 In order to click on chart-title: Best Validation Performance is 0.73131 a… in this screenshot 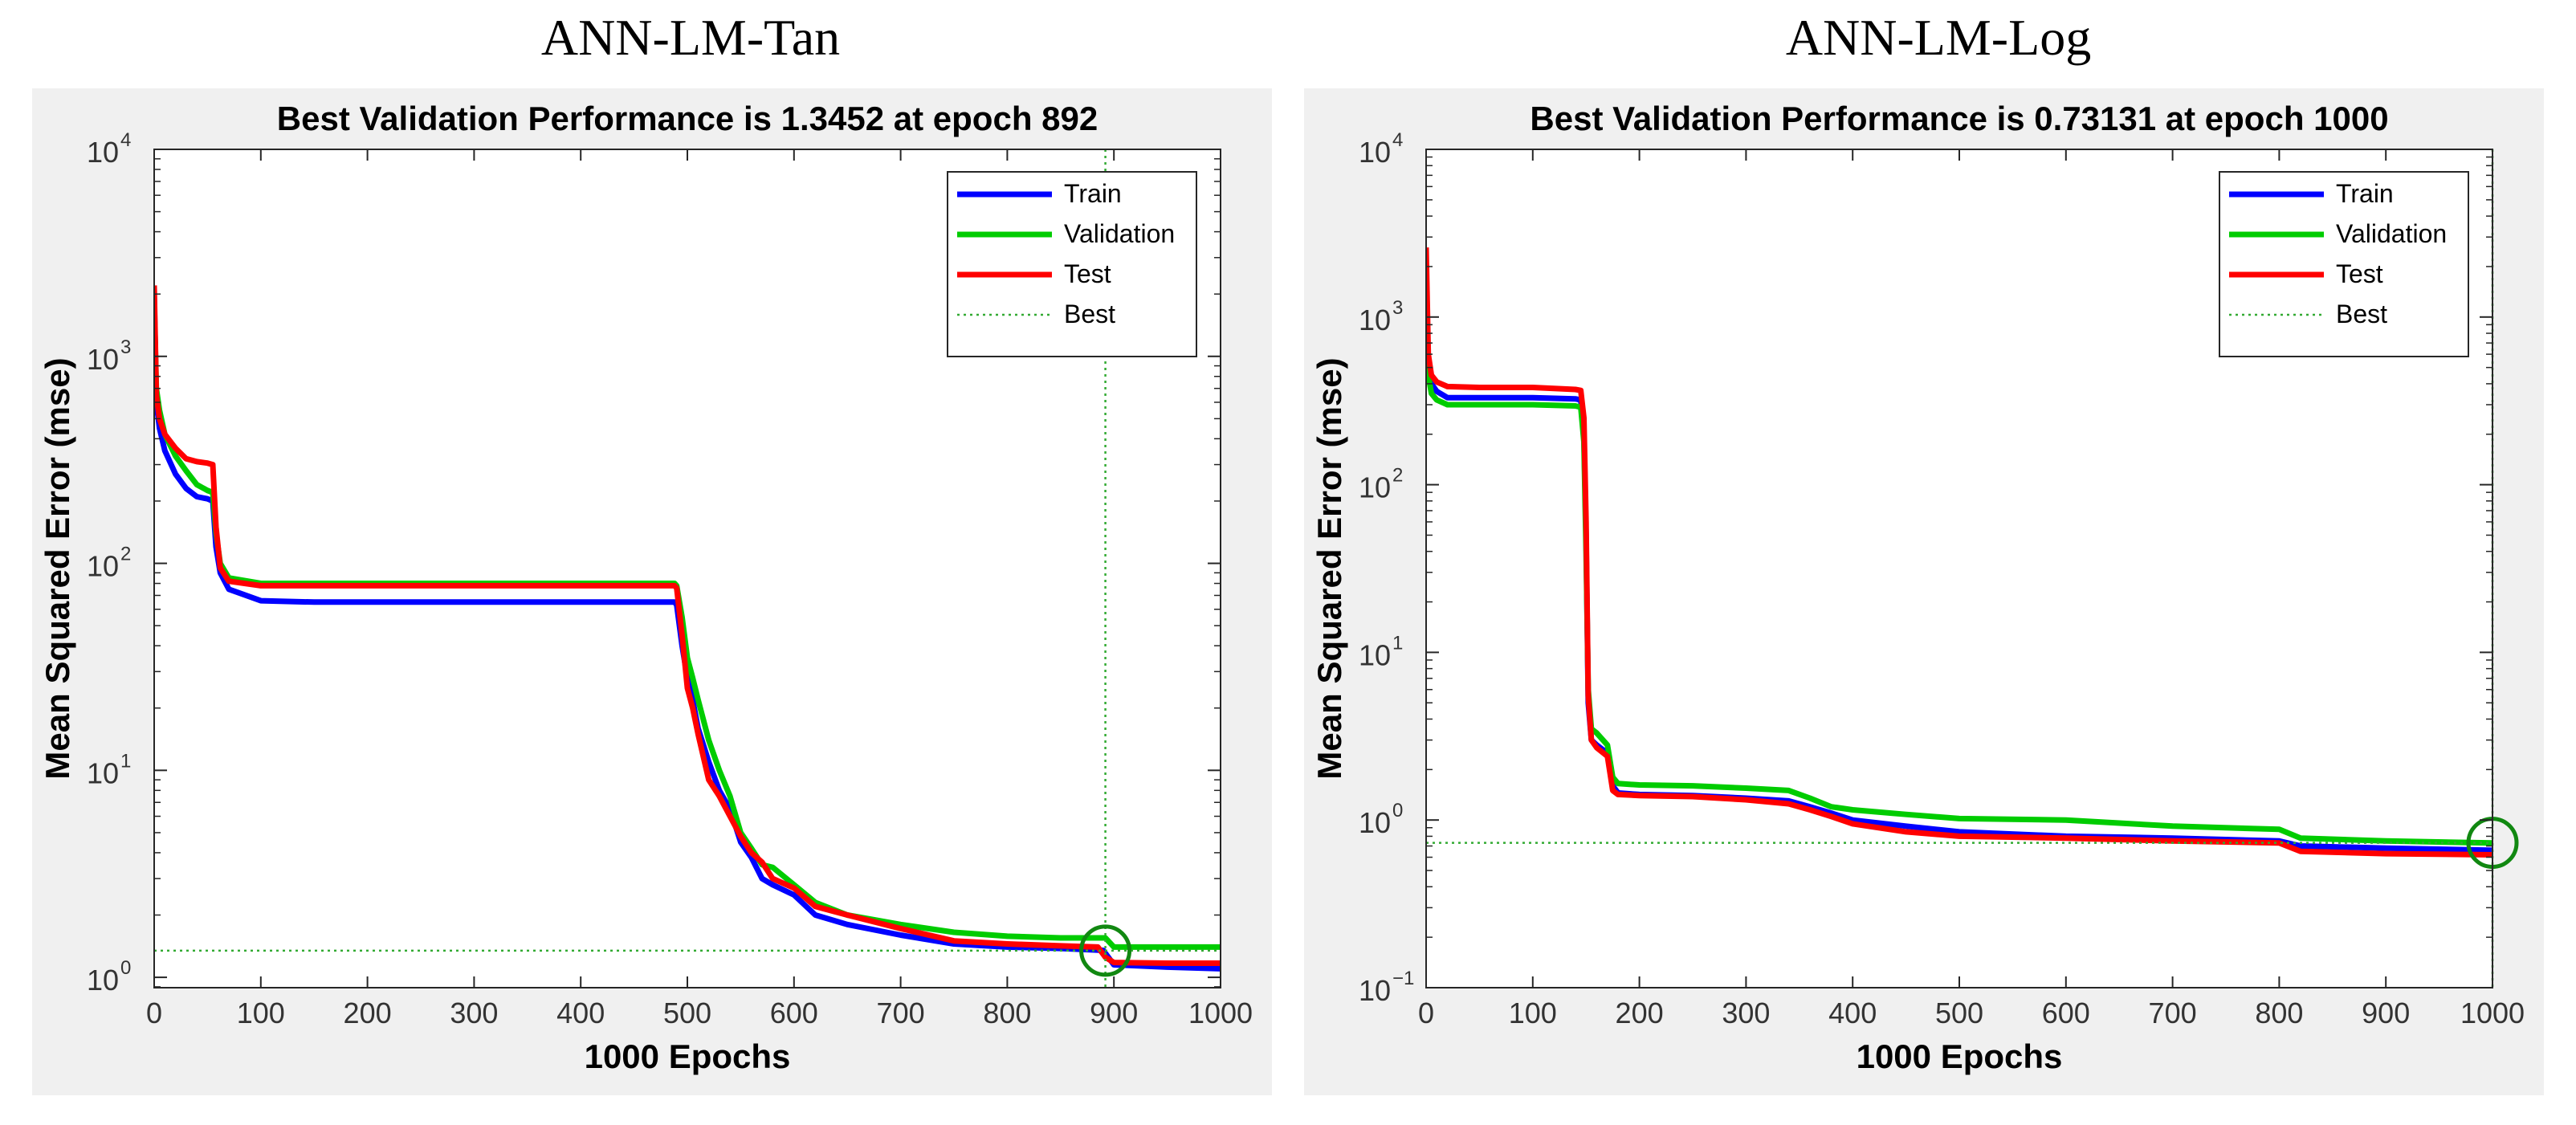, I will do `click(1959, 118)`.